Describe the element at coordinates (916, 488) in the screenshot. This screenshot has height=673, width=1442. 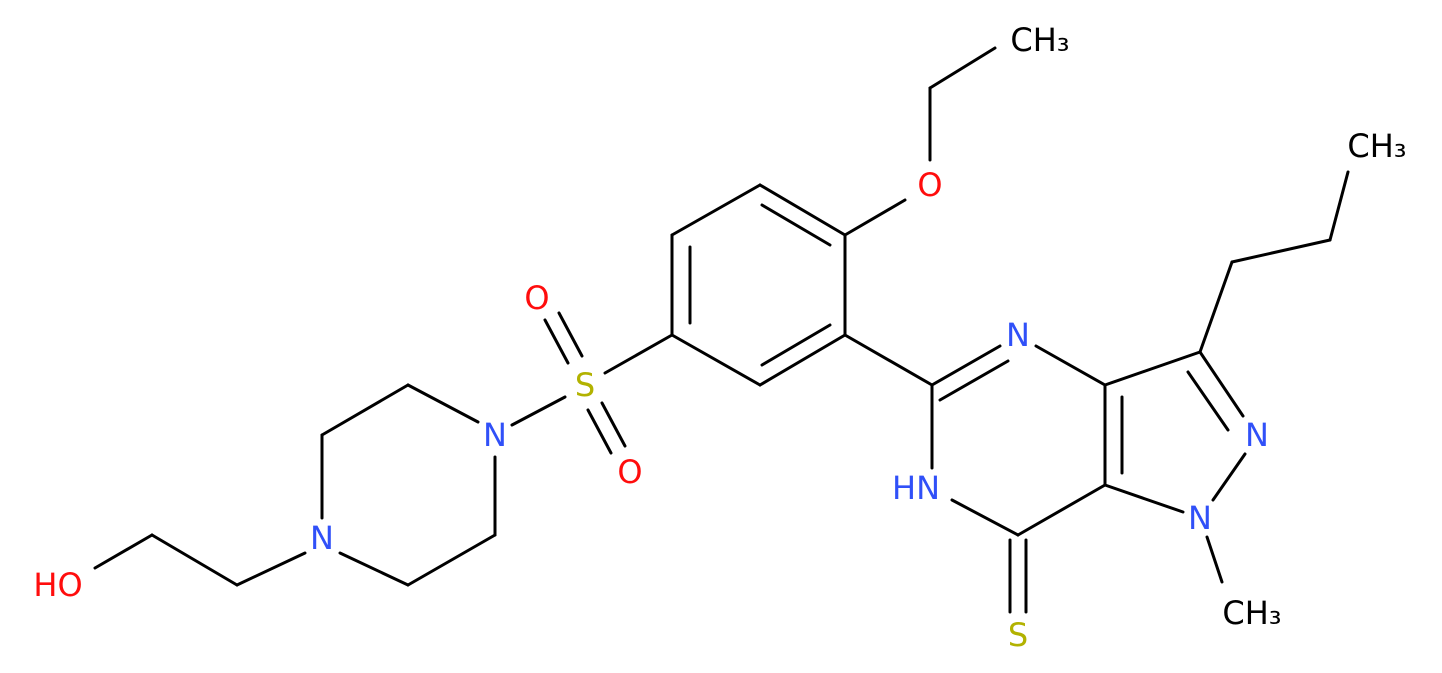
I see `atom-label: HN` at that location.